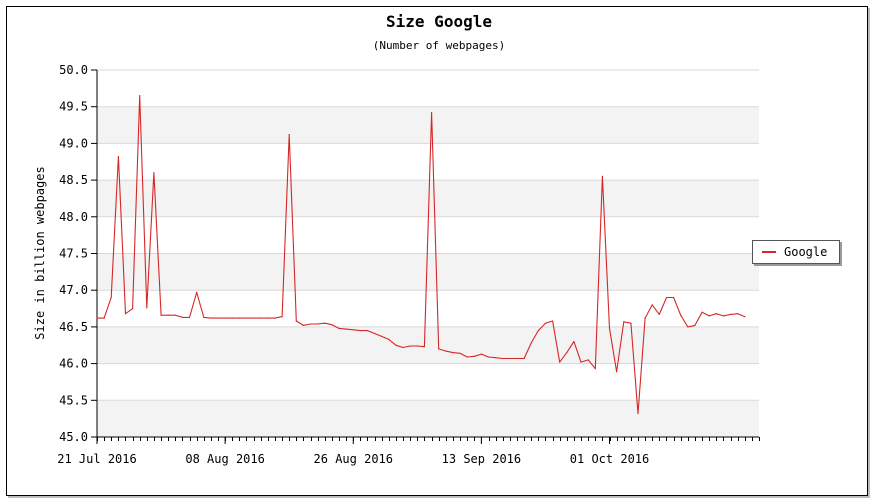  What do you see at coordinates (224, 459) in the screenshot?
I see `x-tick-label: 08 Aug 2016` at bounding box center [224, 459].